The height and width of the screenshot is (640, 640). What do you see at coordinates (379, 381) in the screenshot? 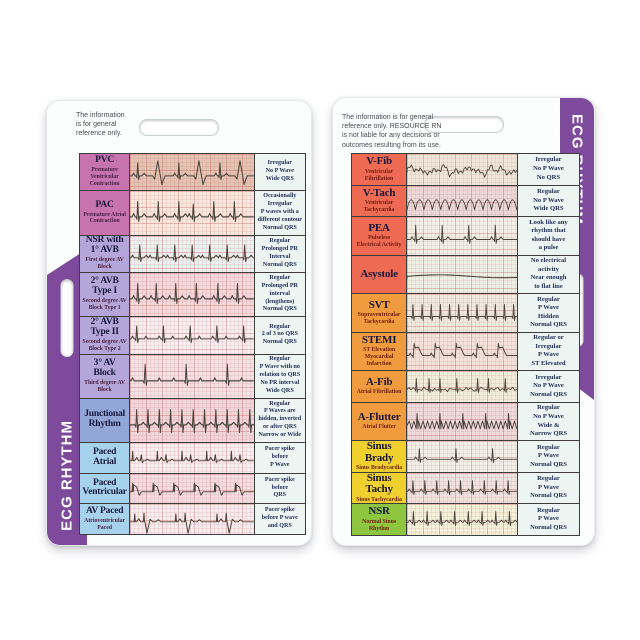
I see `rhythm-title: A-Fib` at bounding box center [379, 381].